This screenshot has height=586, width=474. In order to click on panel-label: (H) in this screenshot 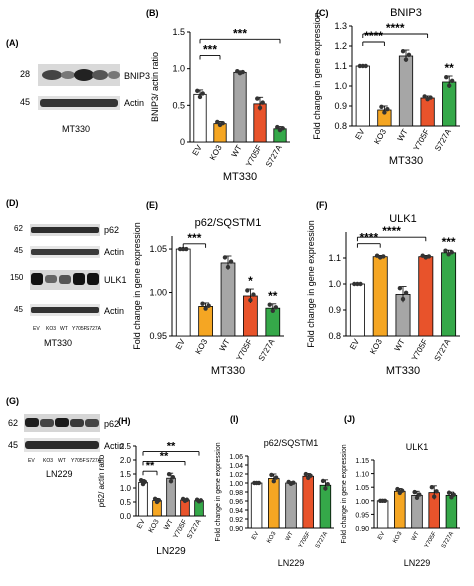, I will do `click(124, 421)`.